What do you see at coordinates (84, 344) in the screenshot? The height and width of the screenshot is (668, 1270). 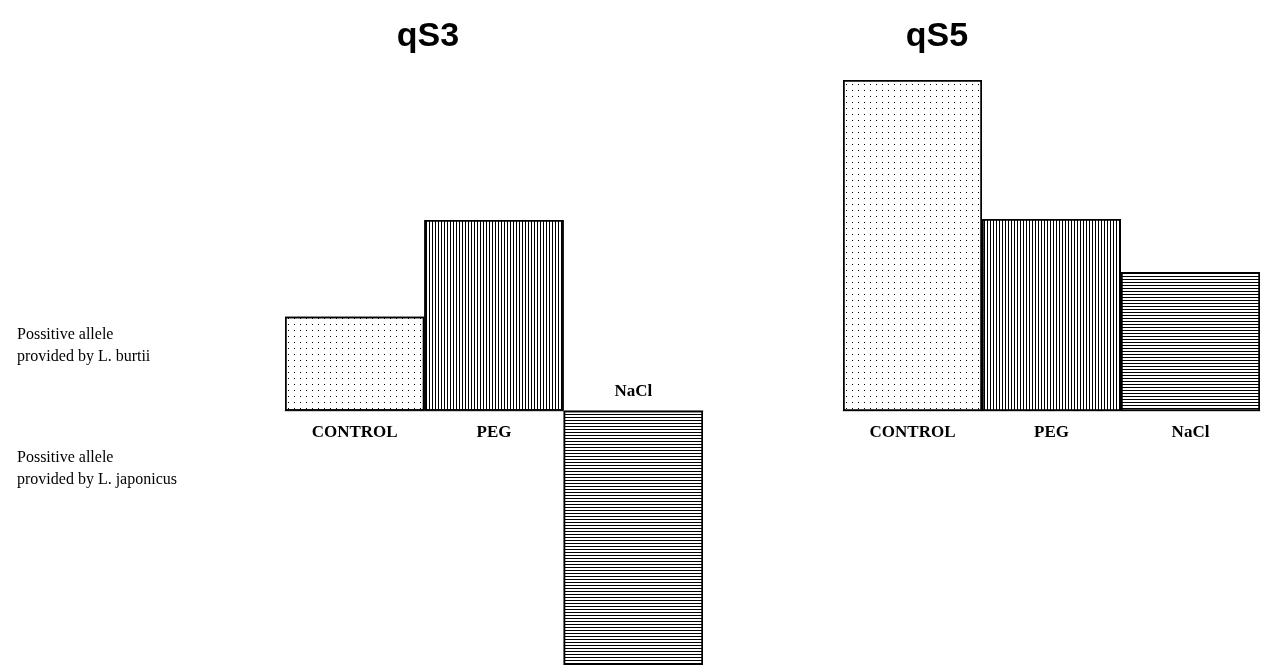 I see `text: Possitive allele provided by L. burtii` at bounding box center [84, 344].